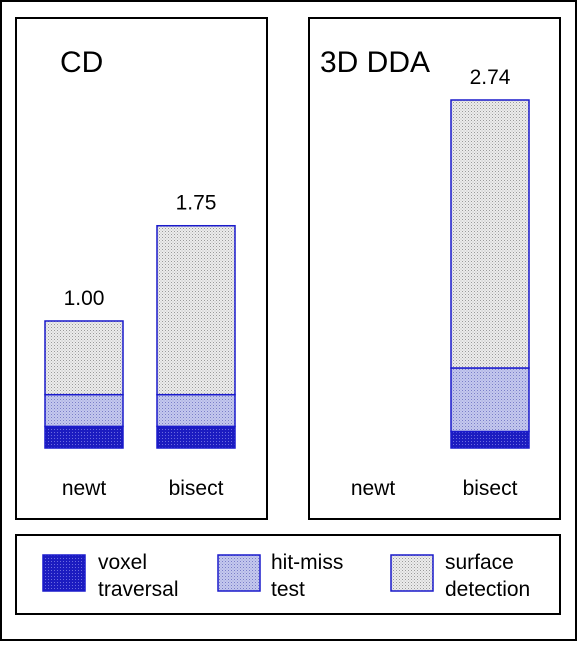 Image resolution: width=577 pixels, height=646 pixels. What do you see at coordinates (196, 310) in the screenshot?
I see `bar-cd-bisect-surface-detection` at bounding box center [196, 310].